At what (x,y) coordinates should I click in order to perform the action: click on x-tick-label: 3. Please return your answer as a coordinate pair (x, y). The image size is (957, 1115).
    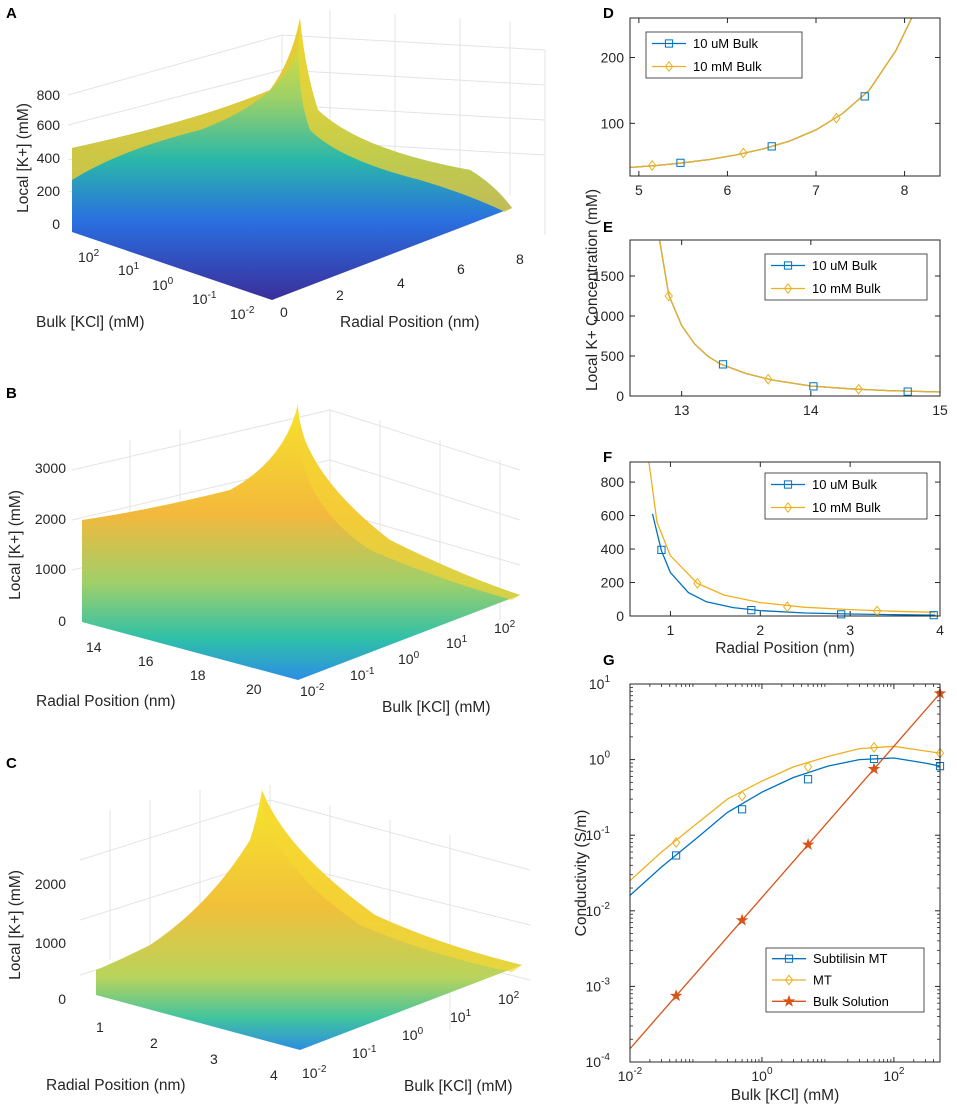
    Looking at the image, I should click on (850, 630).